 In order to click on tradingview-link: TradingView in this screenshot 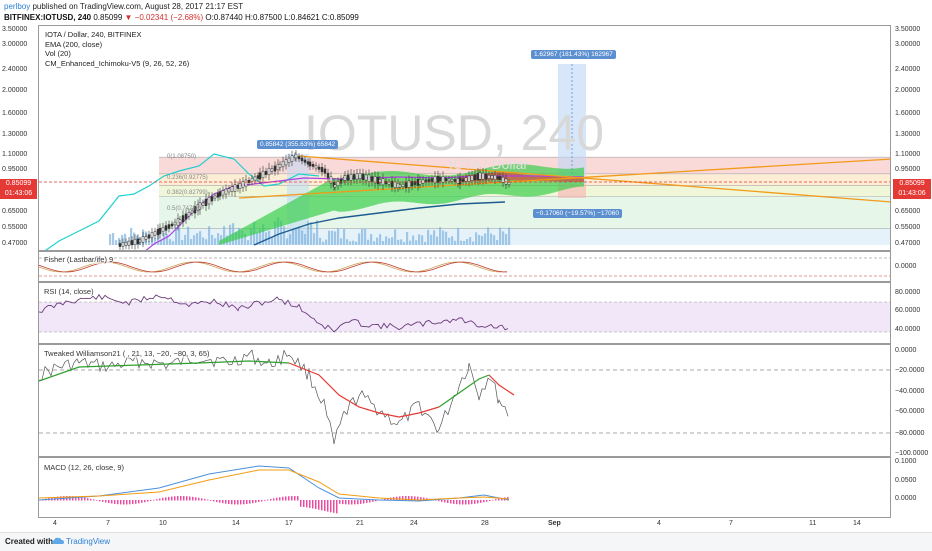, I will do `click(88, 541)`.